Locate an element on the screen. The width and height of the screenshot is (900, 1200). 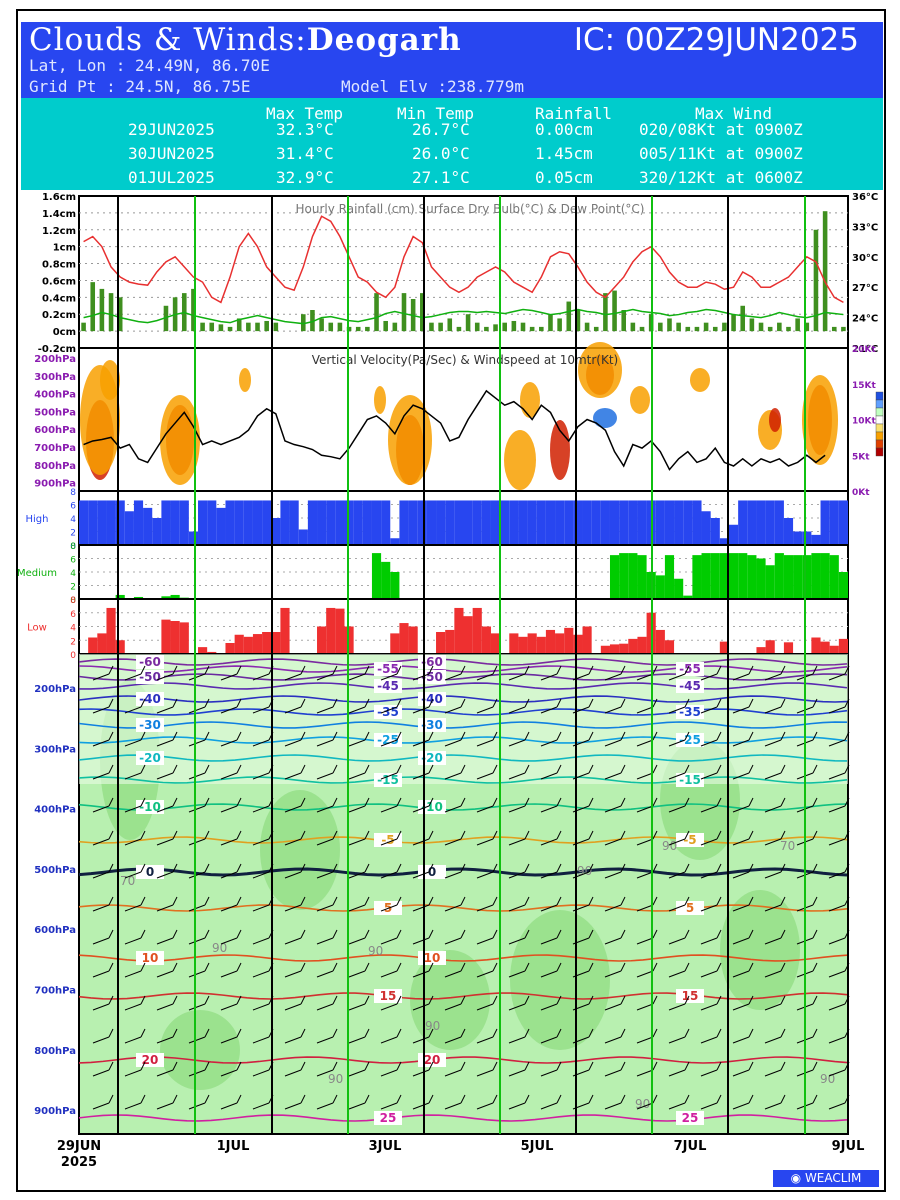
row-date: 30JUN2025 is located at coordinates (171, 153).